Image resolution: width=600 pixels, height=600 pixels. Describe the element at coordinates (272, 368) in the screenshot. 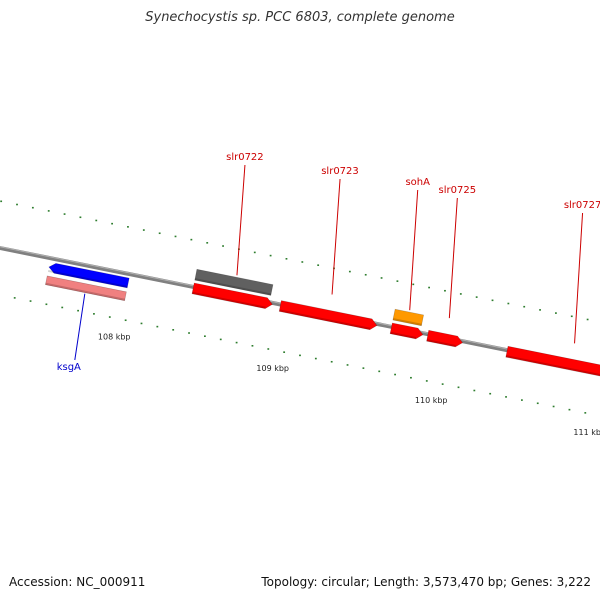

I see `scale-tick-label: 109 kbp` at that location.